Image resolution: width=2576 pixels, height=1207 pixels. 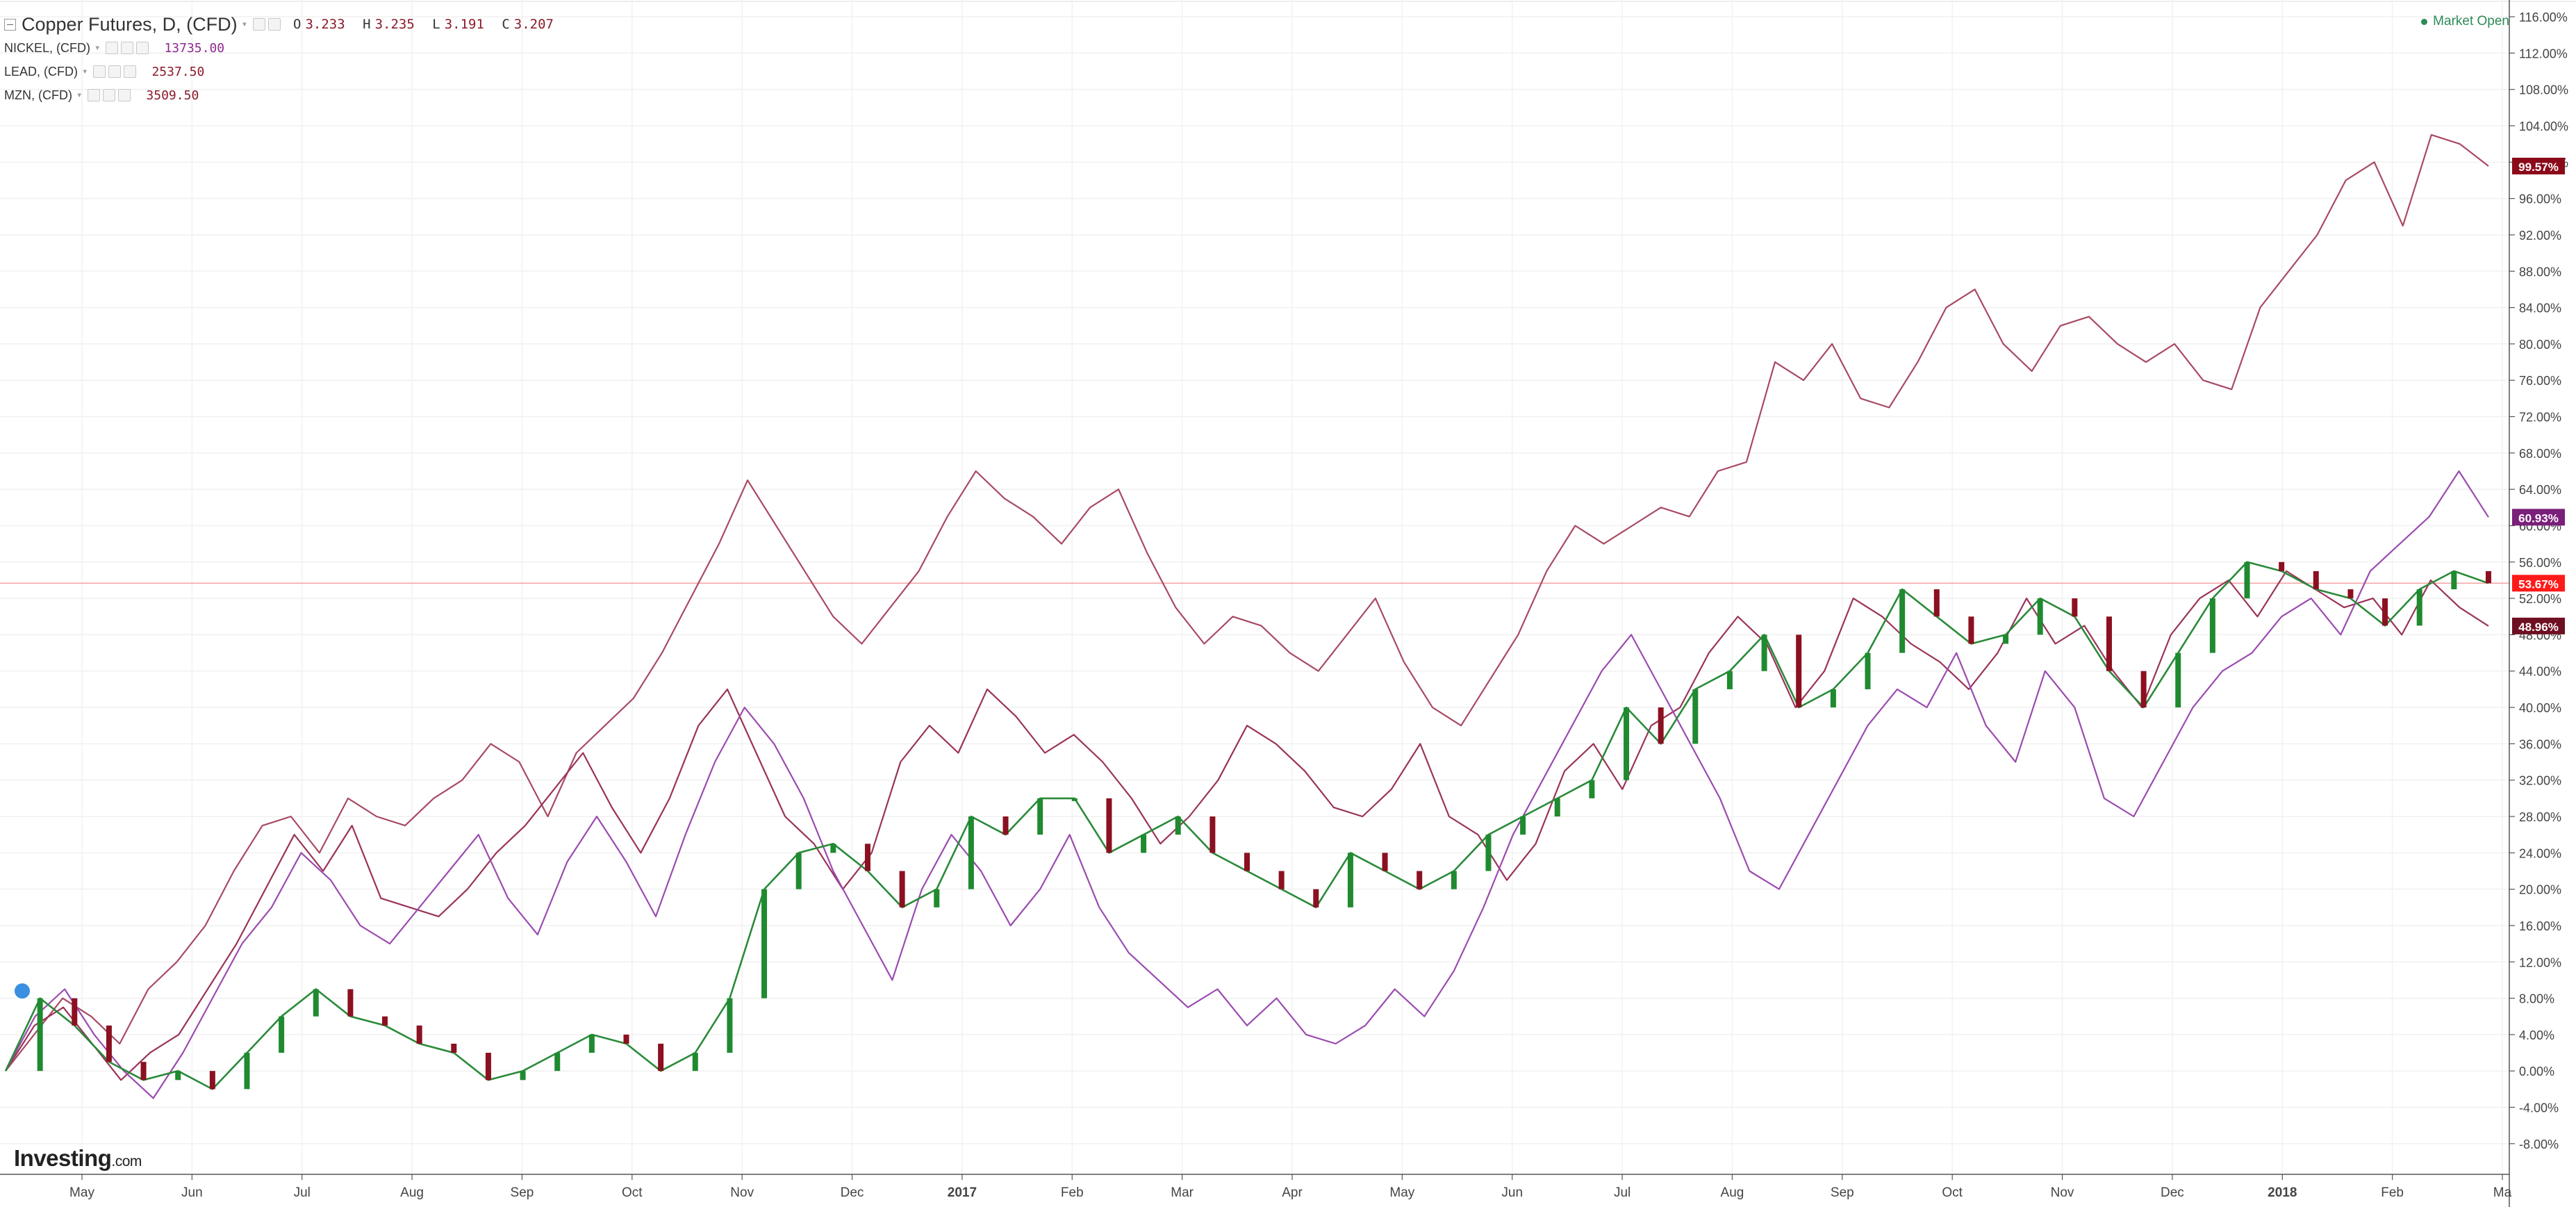 I want to click on x-tick-label: Oct, so click(x=633, y=1193).